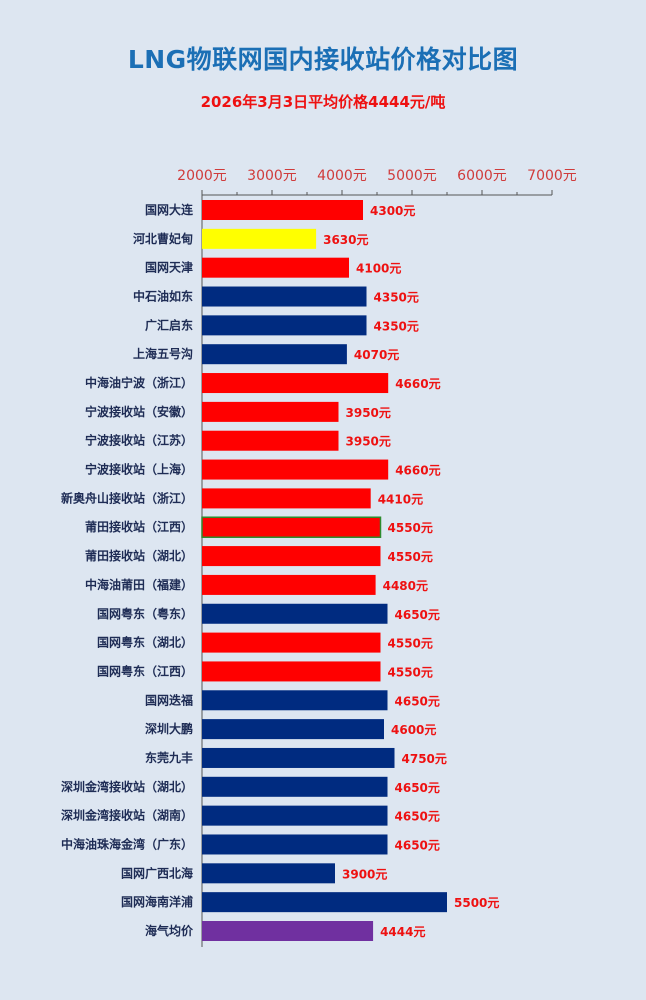 The image size is (646, 1000). Describe the element at coordinates (145, 670) in the screenshot. I see `category-label: 国网粤东（江西）` at that location.